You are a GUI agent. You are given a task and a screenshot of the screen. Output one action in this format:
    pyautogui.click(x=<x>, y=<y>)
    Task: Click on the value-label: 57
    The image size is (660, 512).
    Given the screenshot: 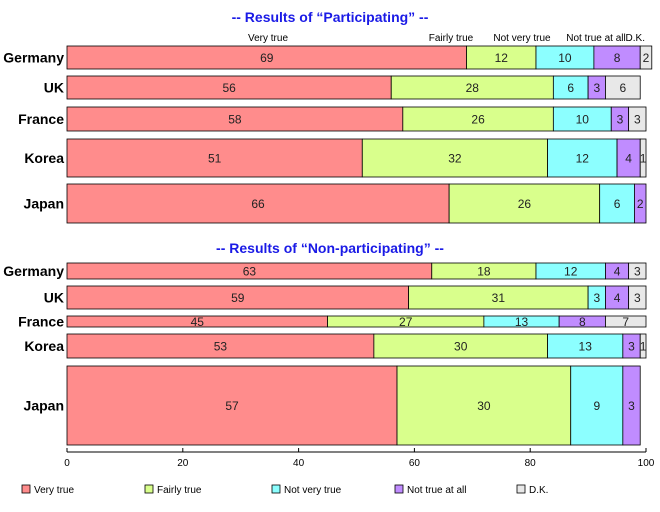 What is the action you would take?
    pyautogui.click(x=232, y=406)
    